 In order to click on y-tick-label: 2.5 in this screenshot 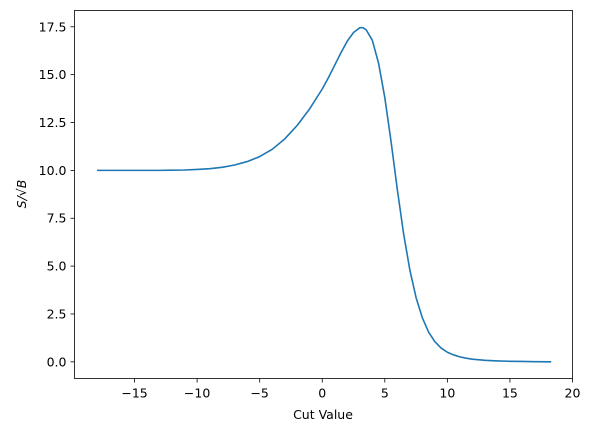, I will do `click(57, 313)`.